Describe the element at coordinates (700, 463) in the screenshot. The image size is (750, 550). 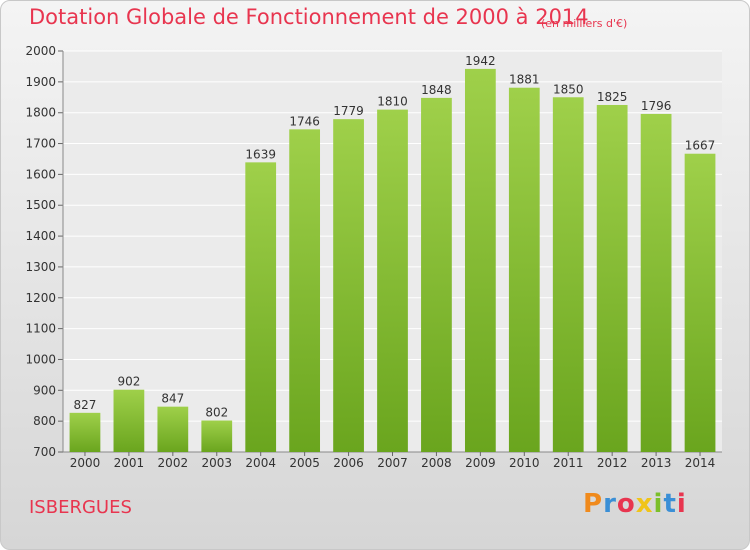
I see `x-tick-label: 2014` at that location.